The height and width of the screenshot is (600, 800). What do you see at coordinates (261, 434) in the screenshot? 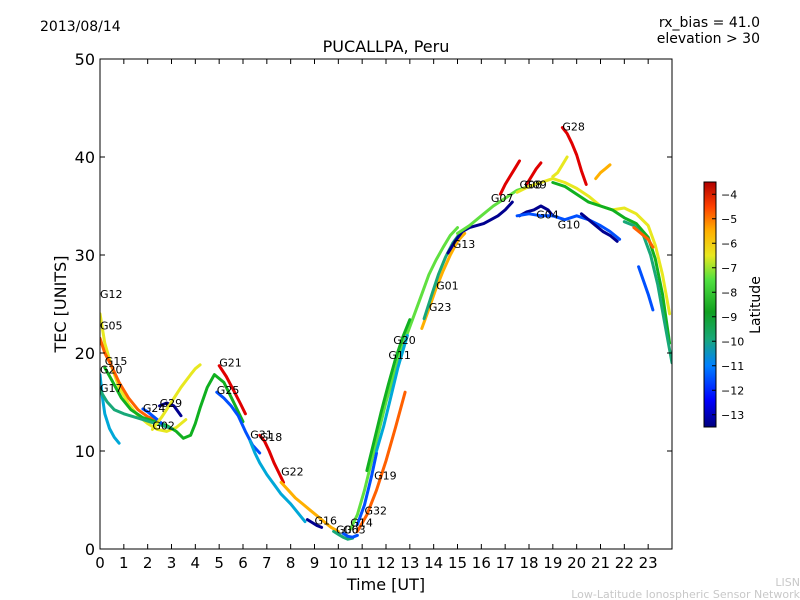
I see `series-label-g31-10: G31` at bounding box center [261, 434].